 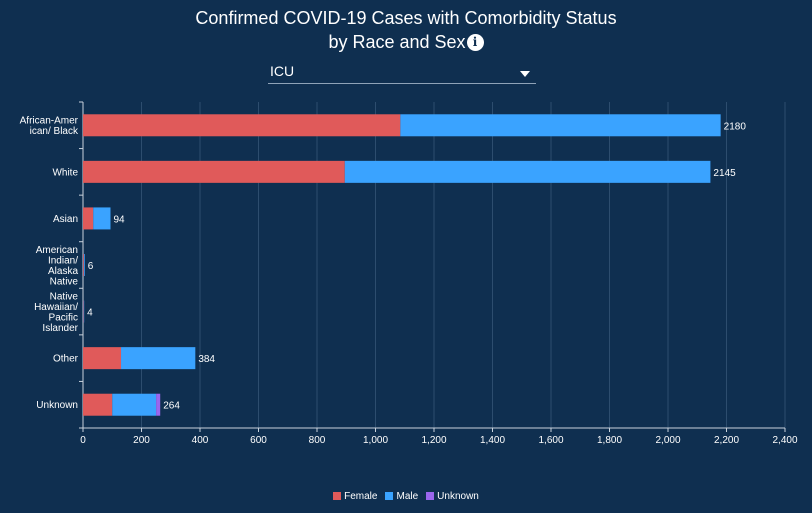 What do you see at coordinates (402, 72) in the screenshot?
I see `metric-dropdown: ICU` at bounding box center [402, 72].